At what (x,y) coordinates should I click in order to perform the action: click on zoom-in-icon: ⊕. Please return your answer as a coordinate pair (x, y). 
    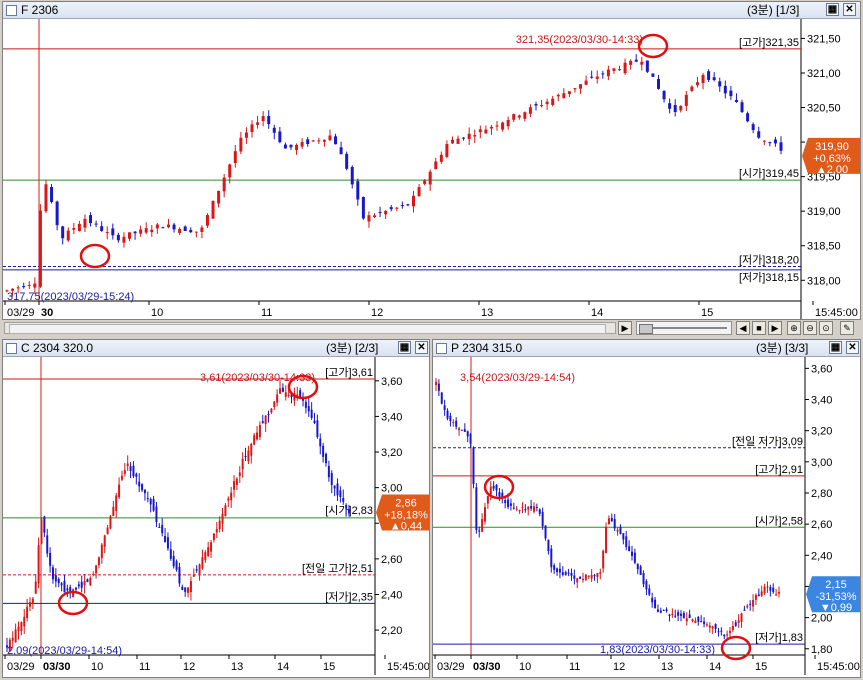
    Looking at the image, I should click on (794, 328).